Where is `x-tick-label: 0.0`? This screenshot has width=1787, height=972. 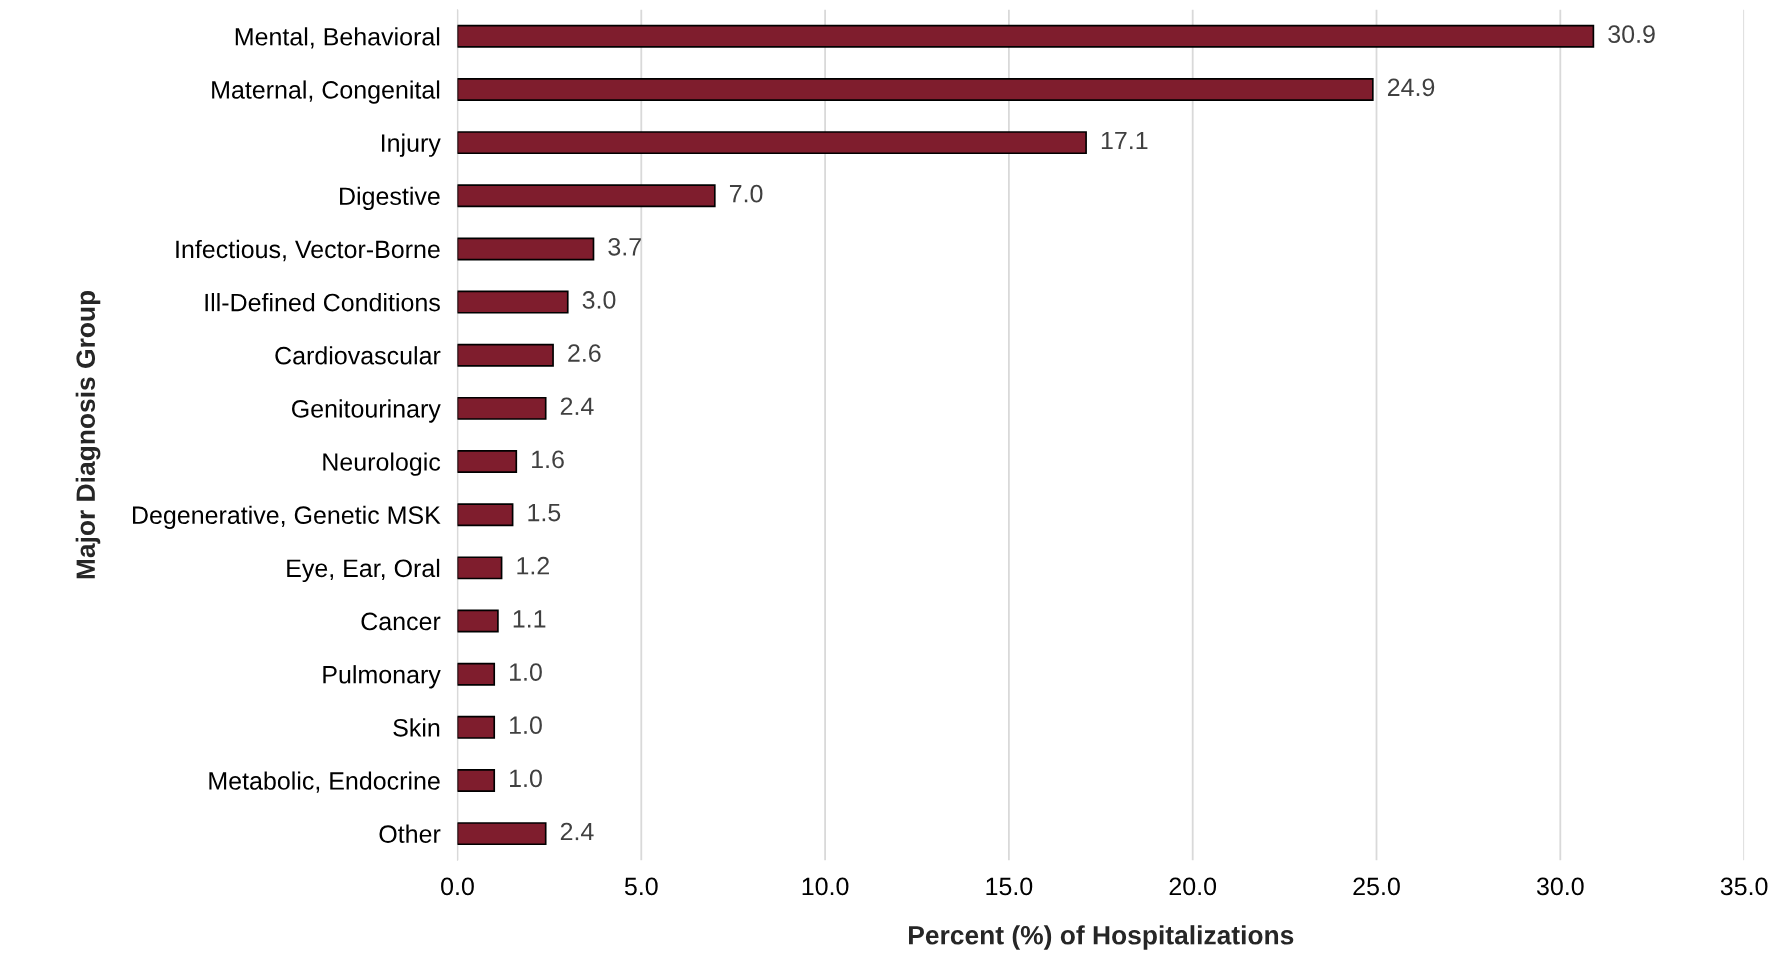 x-tick-label: 0.0 is located at coordinates (457, 886).